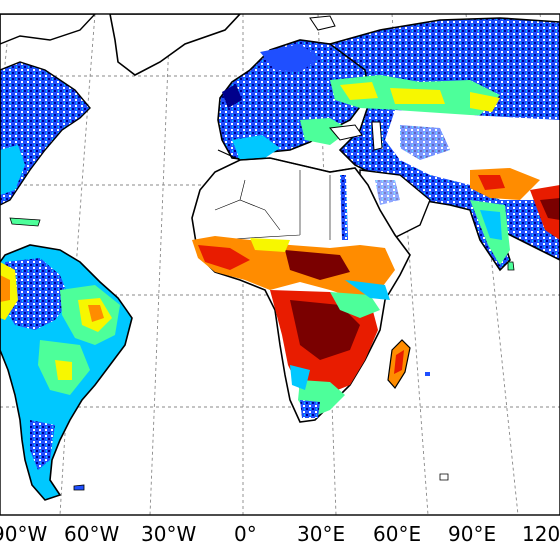 The image size is (560, 560). I want to click on lon-label-90e: 90°E, so click(472, 534).